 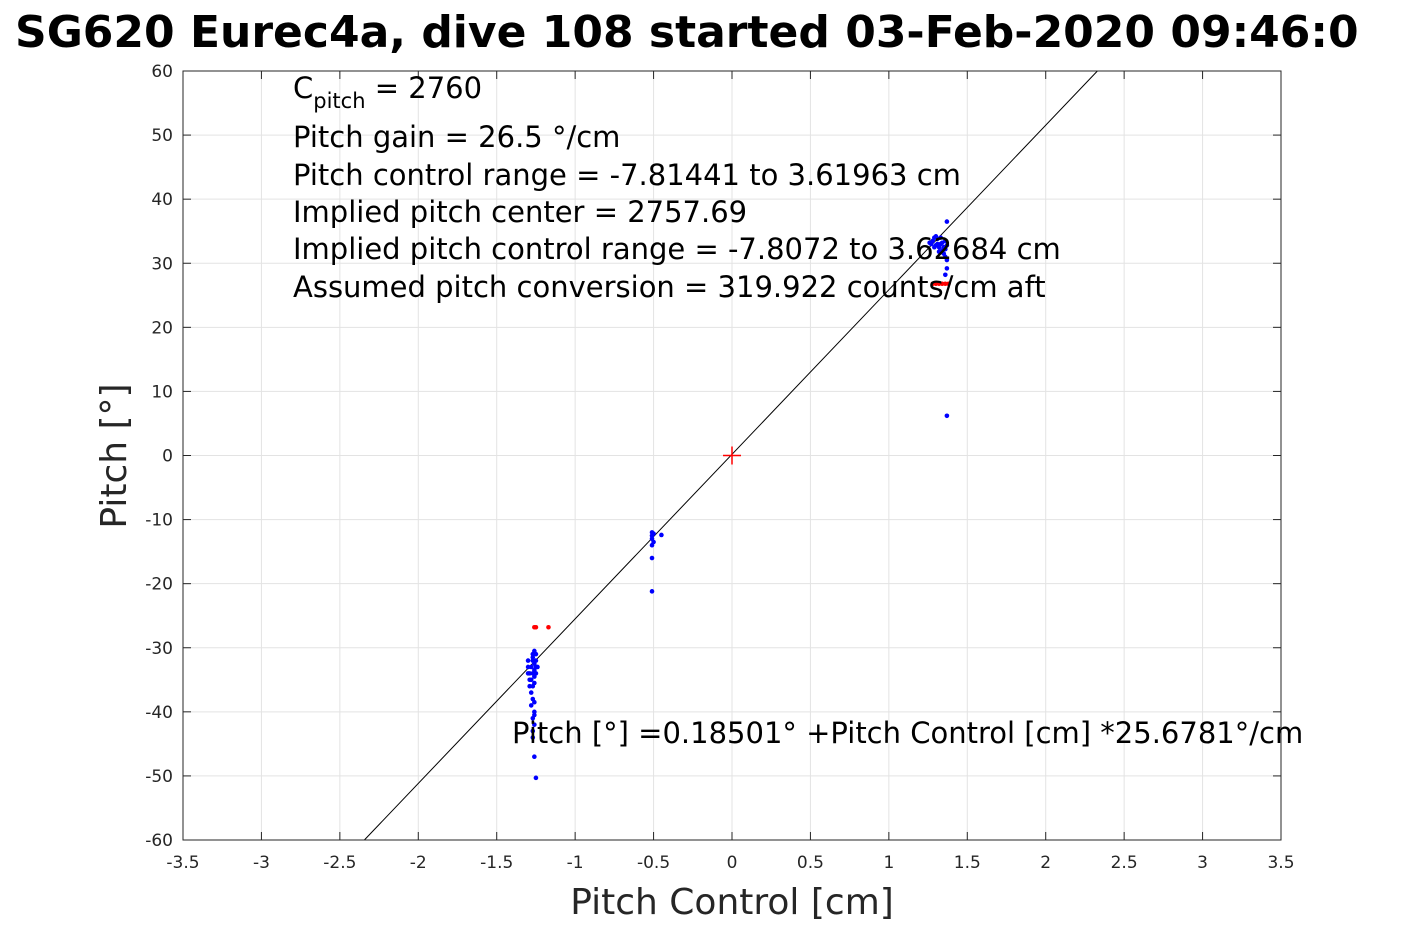 I want to click on x-tick-label: -3.5, so click(x=182, y=863).